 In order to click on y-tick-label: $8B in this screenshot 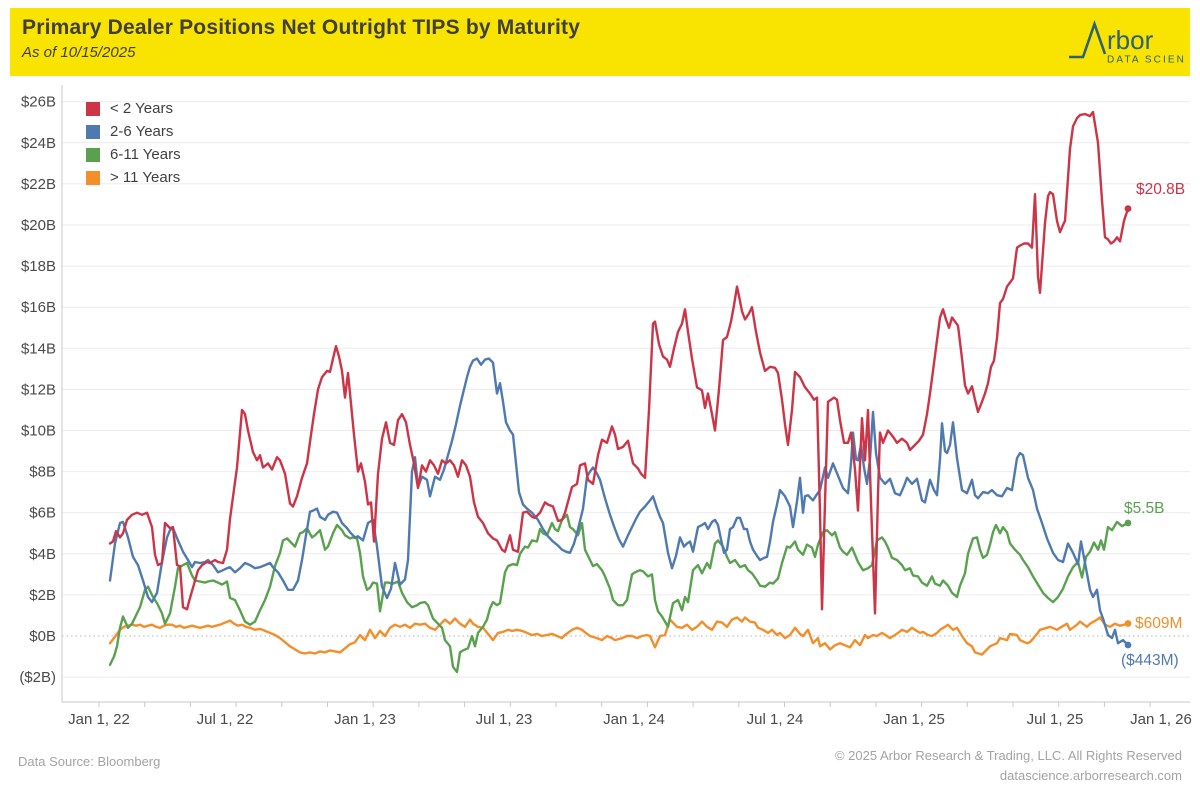, I will do `click(42, 472)`.